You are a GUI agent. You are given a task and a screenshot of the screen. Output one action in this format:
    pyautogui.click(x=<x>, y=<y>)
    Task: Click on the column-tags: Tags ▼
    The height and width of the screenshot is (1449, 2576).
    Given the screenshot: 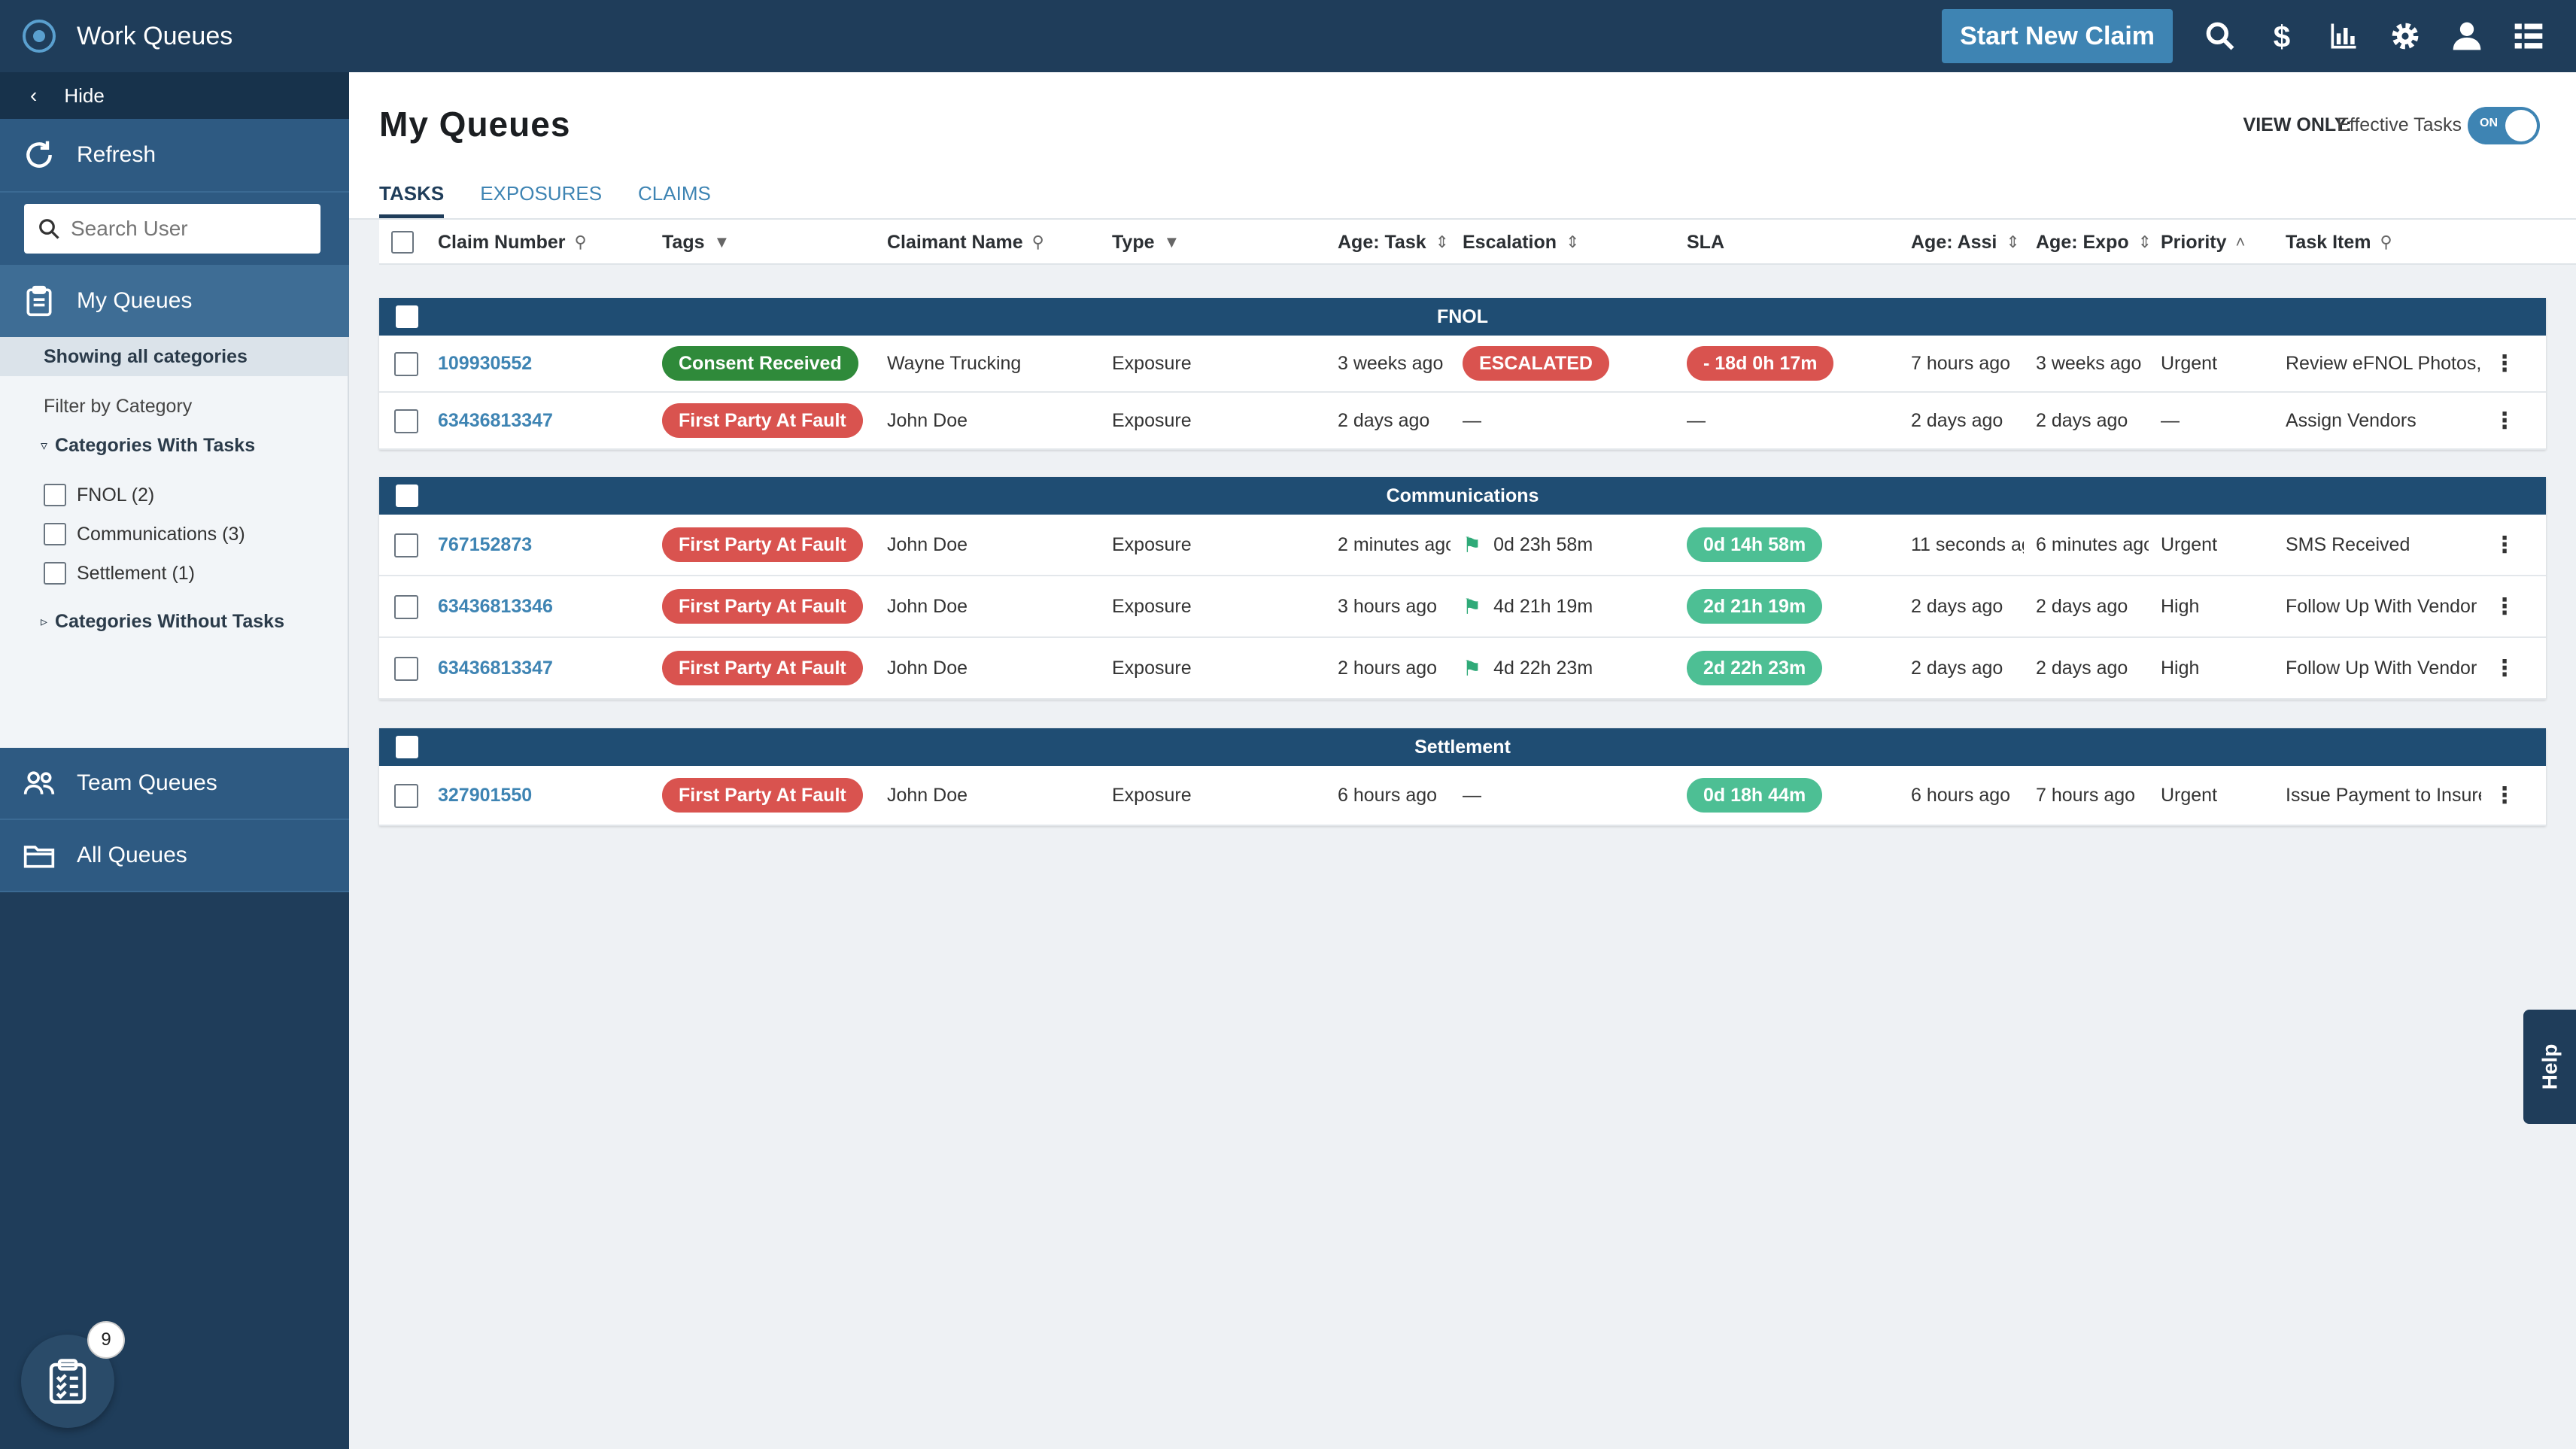 What is the action you would take?
    pyautogui.click(x=771, y=242)
    